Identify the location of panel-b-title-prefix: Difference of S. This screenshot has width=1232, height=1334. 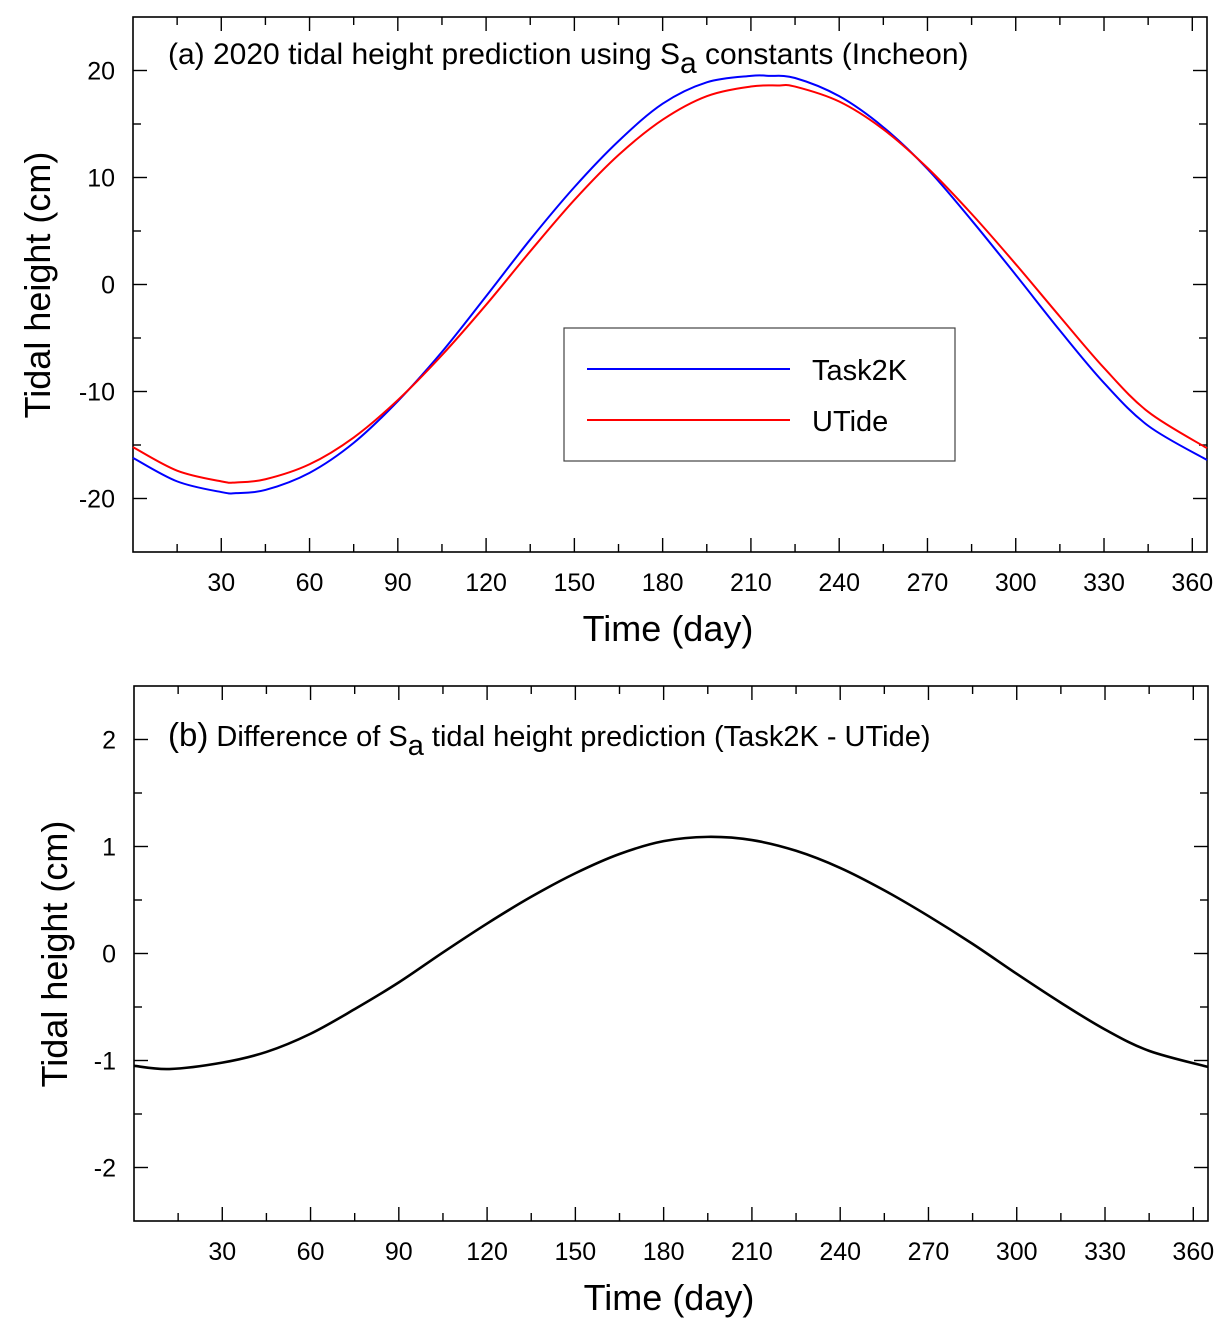
(307, 737).